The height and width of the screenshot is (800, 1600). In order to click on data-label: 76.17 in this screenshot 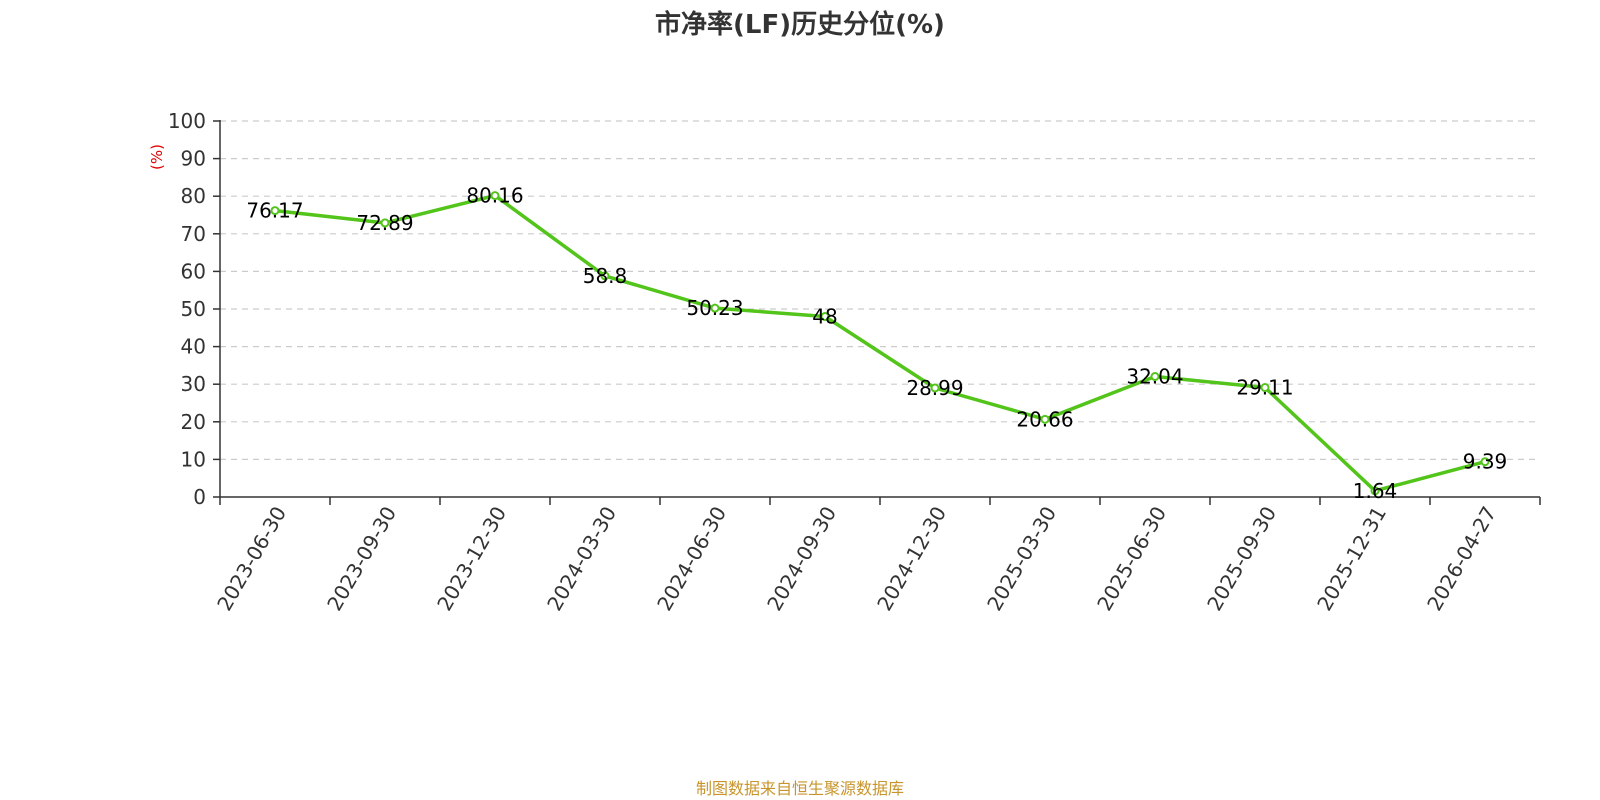, I will do `click(274, 211)`.